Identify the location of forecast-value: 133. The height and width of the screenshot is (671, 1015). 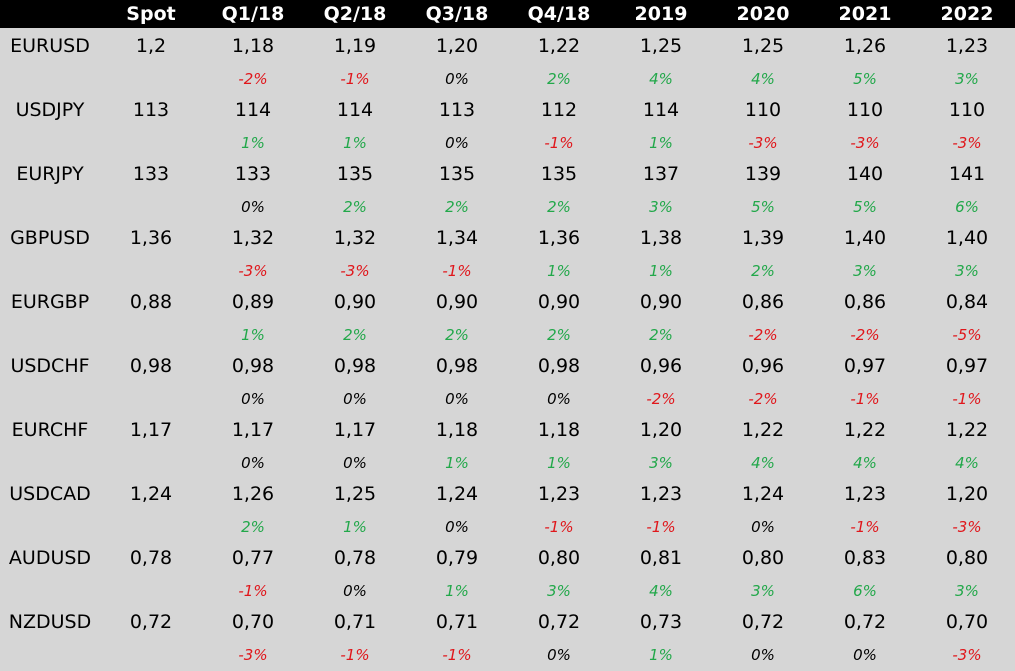
(253, 174).